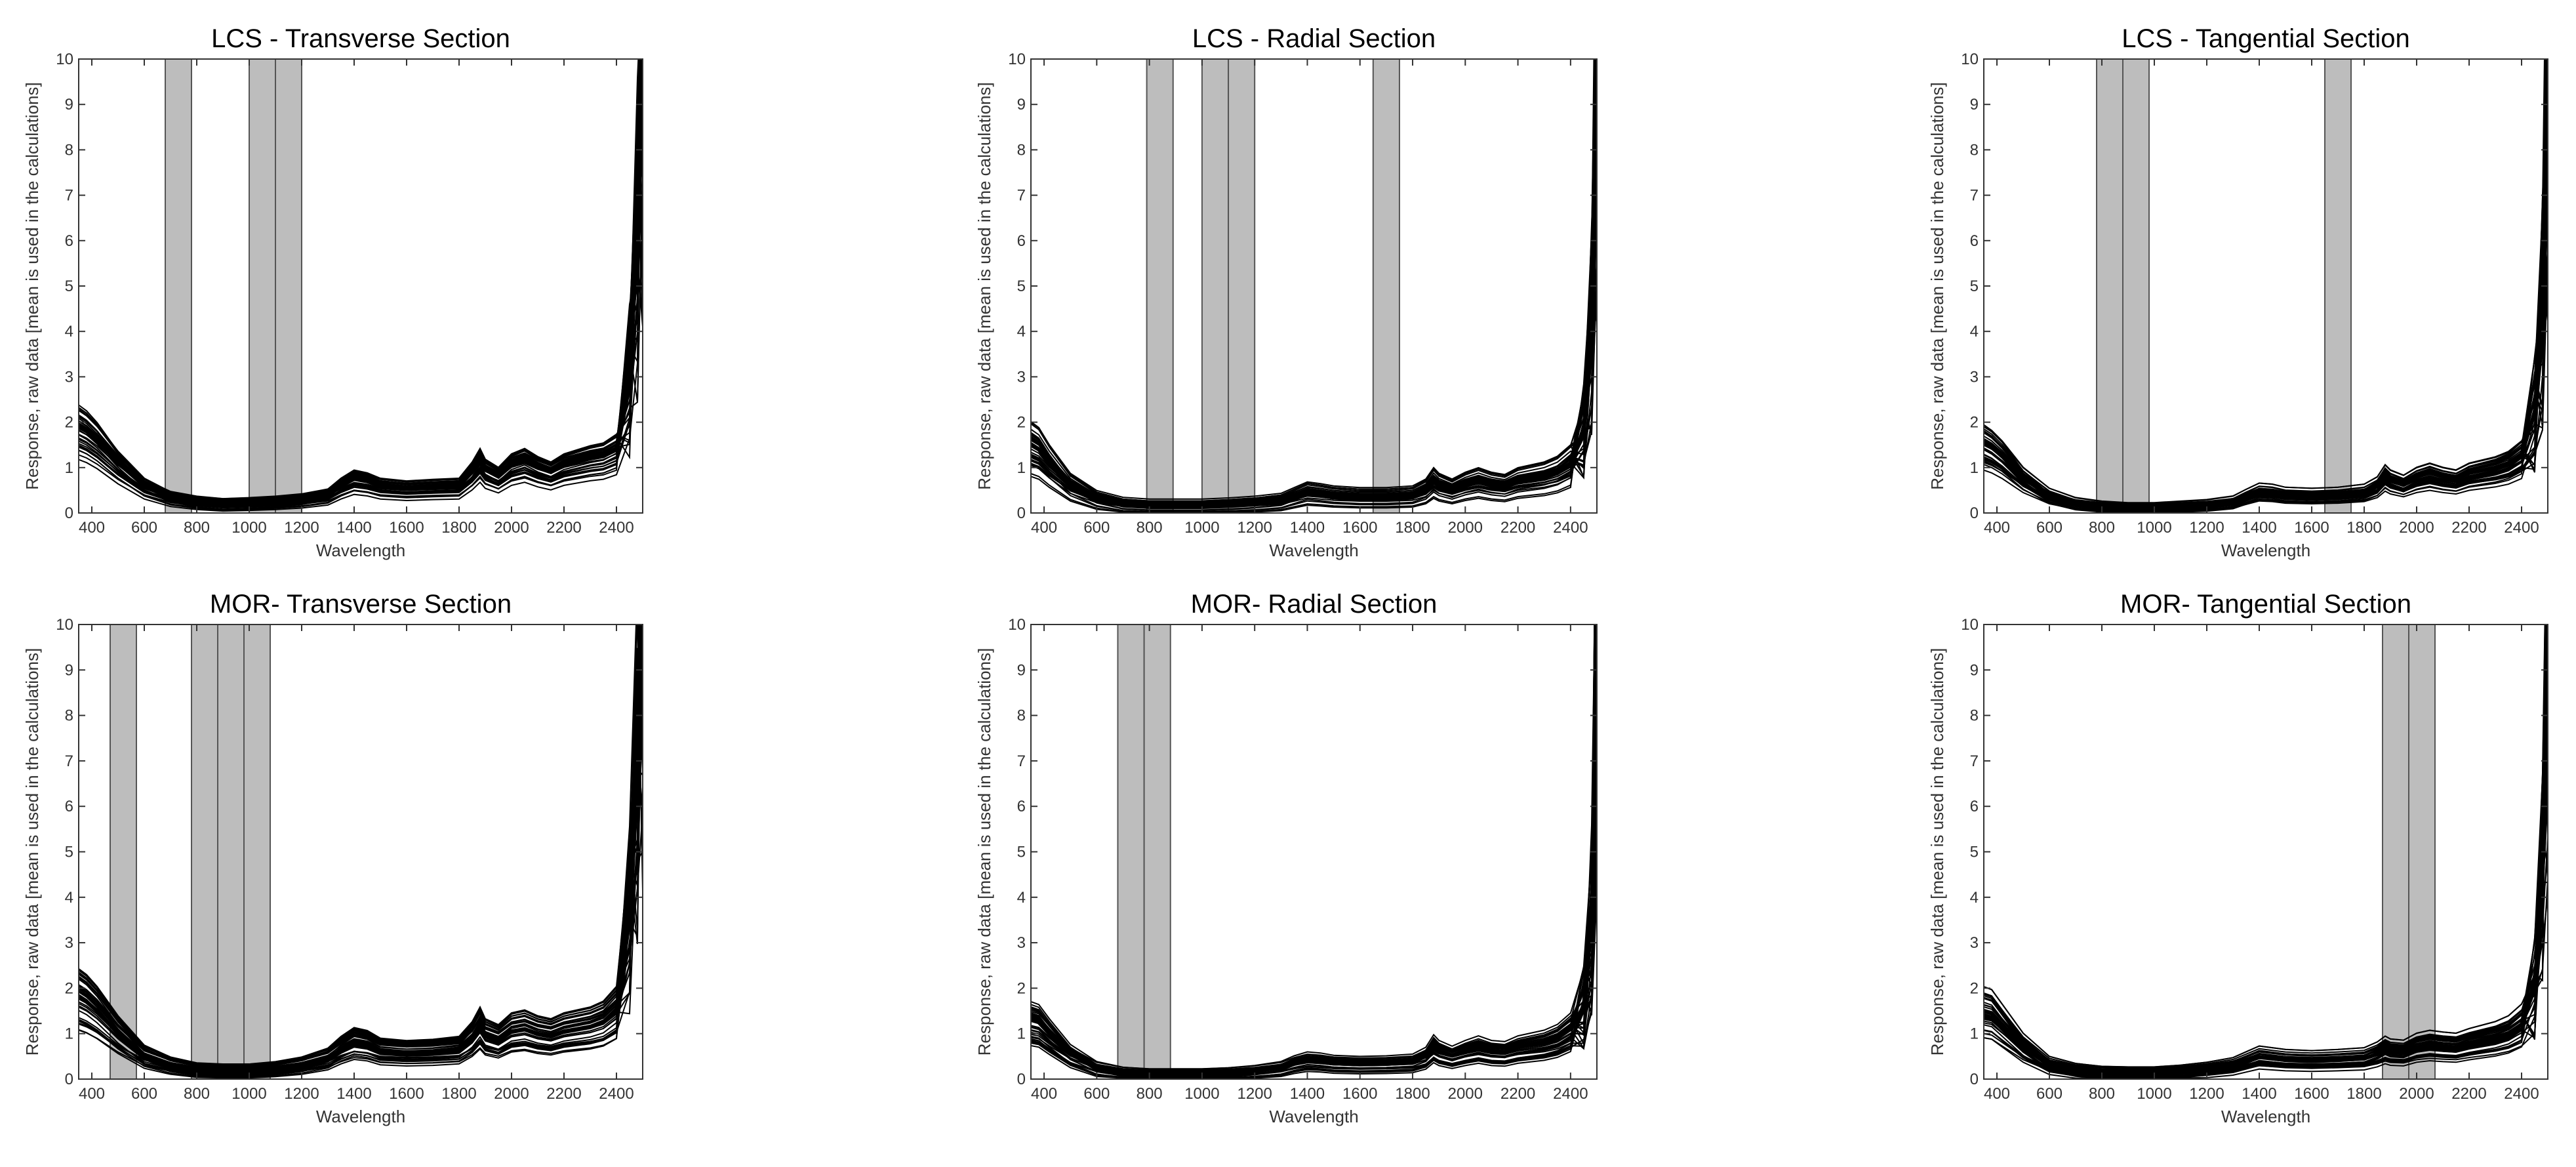  Describe the element at coordinates (2363, 1094) in the screenshot. I see `x-tick-label: 1800` at that location.